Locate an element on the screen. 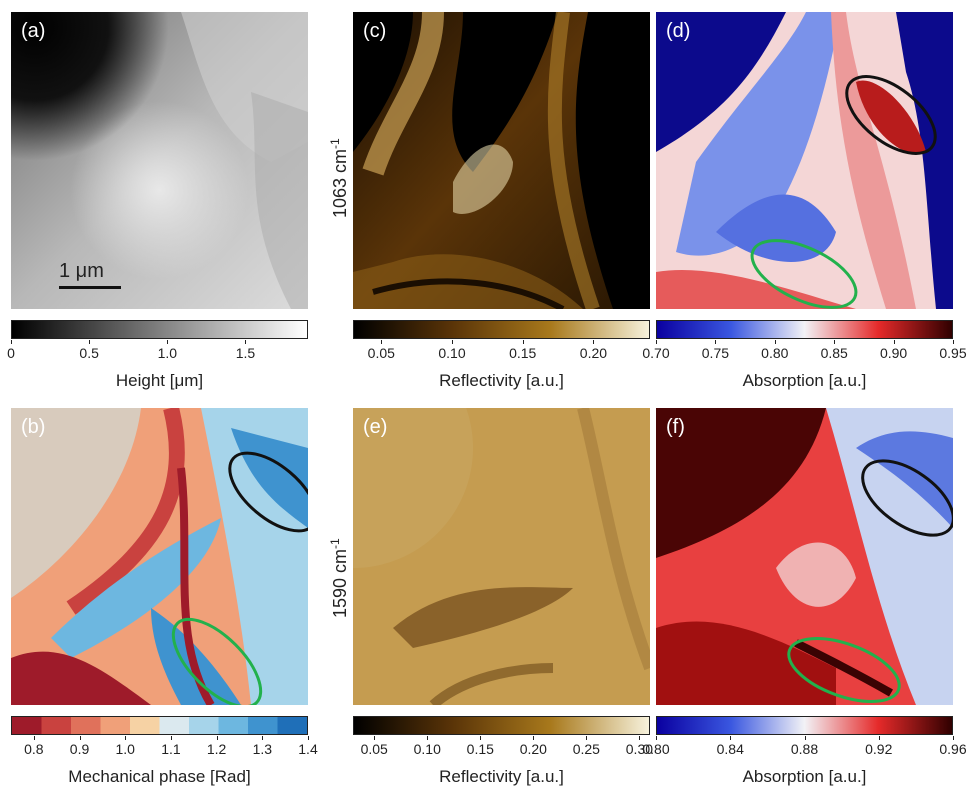  colorbar-d is located at coordinates (804, 329).